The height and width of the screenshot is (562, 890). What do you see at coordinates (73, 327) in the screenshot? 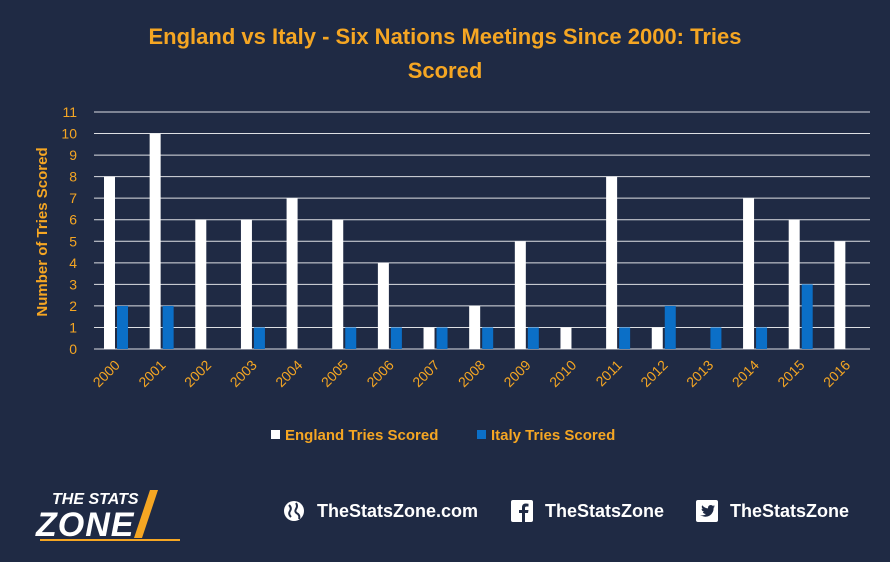
I see `y-tick-label: 1` at bounding box center [73, 327].